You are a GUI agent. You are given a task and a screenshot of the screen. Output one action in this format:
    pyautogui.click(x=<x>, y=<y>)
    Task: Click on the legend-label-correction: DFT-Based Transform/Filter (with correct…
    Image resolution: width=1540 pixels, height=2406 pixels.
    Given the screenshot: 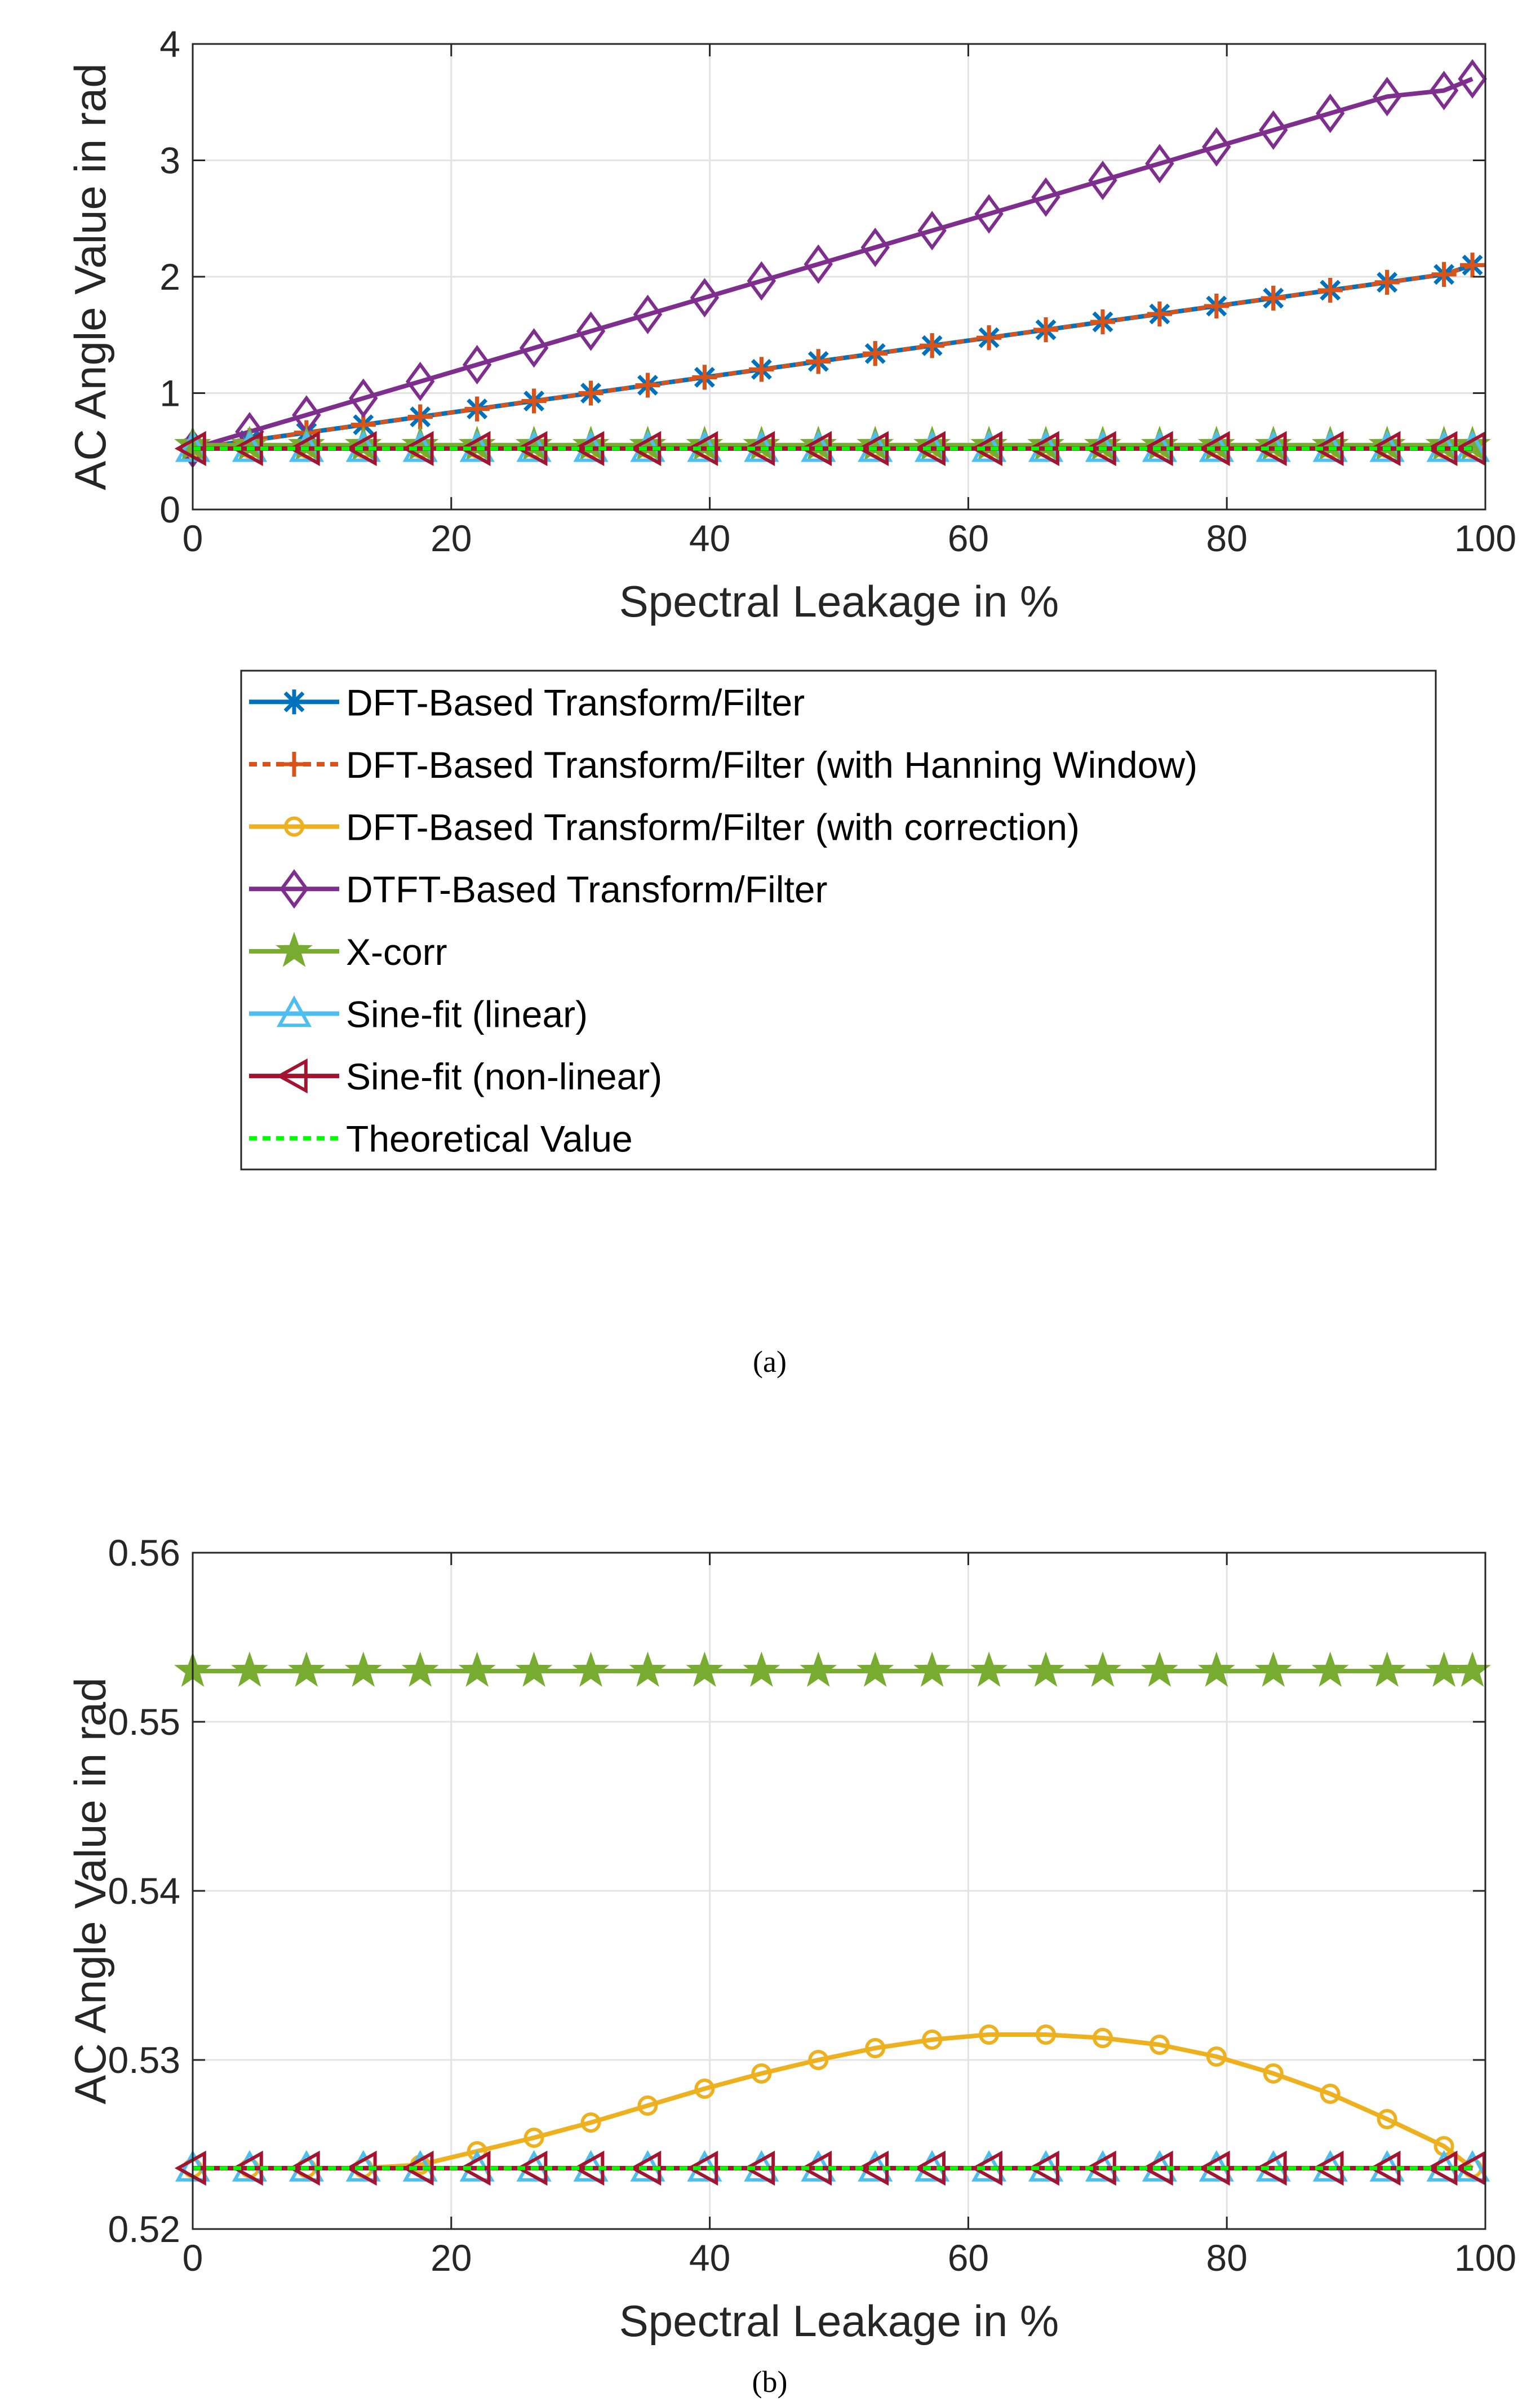 What is the action you would take?
    pyautogui.click(x=713, y=827)
    